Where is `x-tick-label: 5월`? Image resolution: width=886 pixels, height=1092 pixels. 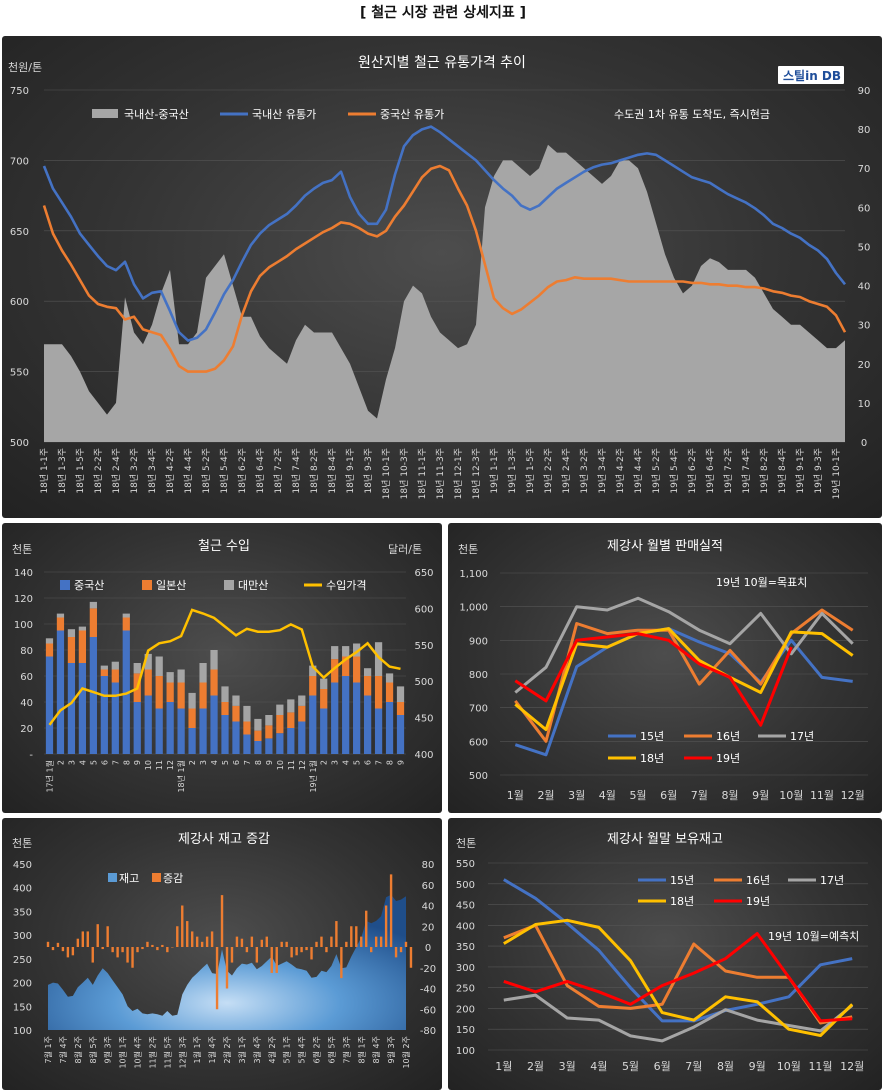 x-tick-label: 5월 is located at coordinates (637, 795).